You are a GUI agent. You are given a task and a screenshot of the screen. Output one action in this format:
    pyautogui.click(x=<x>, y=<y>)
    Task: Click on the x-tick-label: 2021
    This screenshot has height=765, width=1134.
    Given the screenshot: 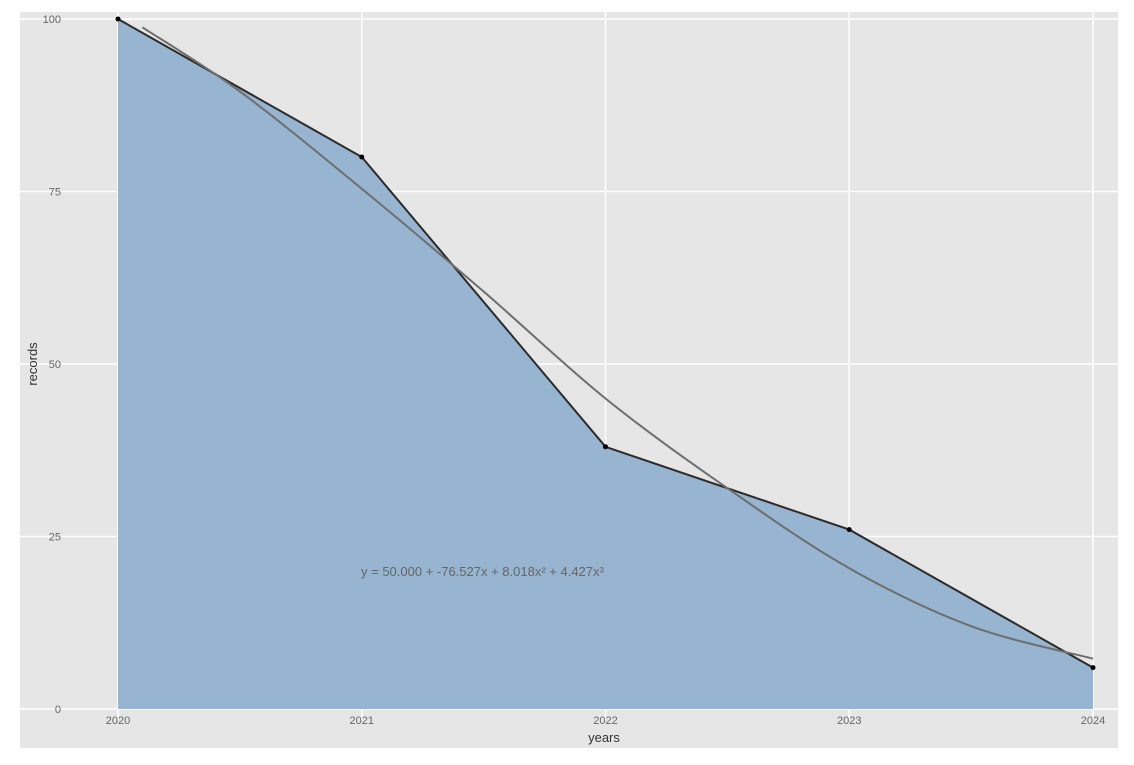 What is the action you would take?
    pyautogui.click(x=362, y=721)
    